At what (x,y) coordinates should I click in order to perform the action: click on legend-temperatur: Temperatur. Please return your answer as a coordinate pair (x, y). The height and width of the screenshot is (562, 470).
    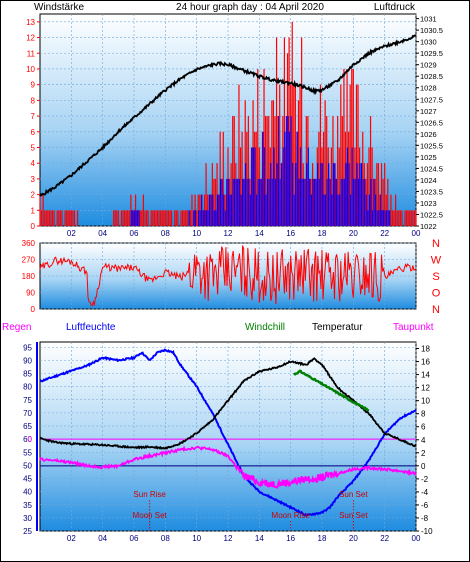
    Looking at the image, I should click on (337, 327).